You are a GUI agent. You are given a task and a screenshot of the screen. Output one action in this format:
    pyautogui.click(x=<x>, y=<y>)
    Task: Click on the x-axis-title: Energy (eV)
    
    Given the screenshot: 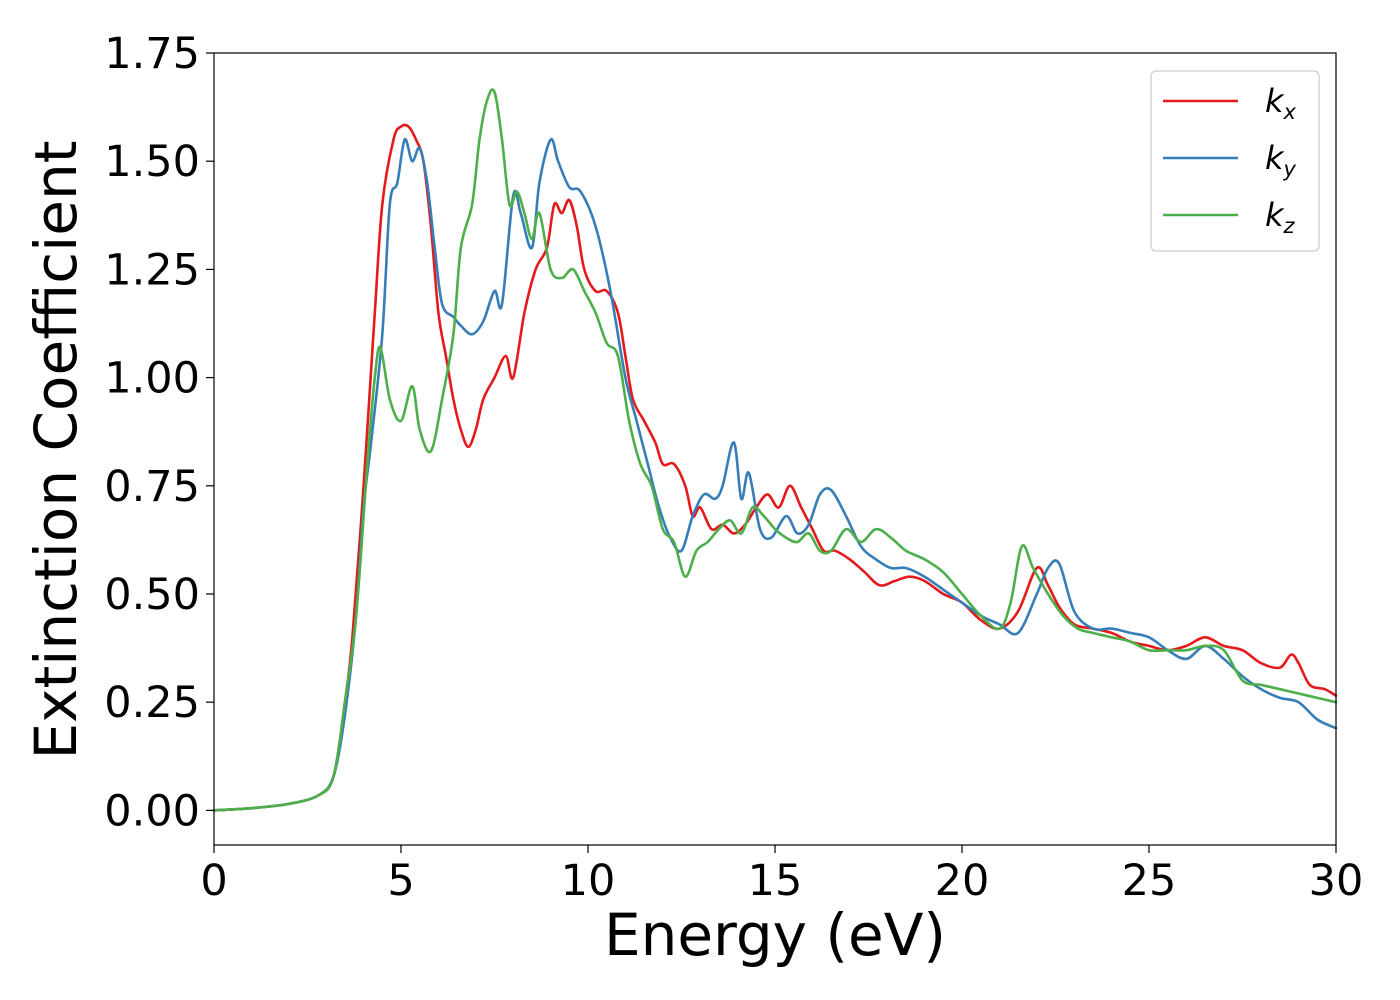 What is the action you would take?
    pyautogui.click(x=775, y=935)
    